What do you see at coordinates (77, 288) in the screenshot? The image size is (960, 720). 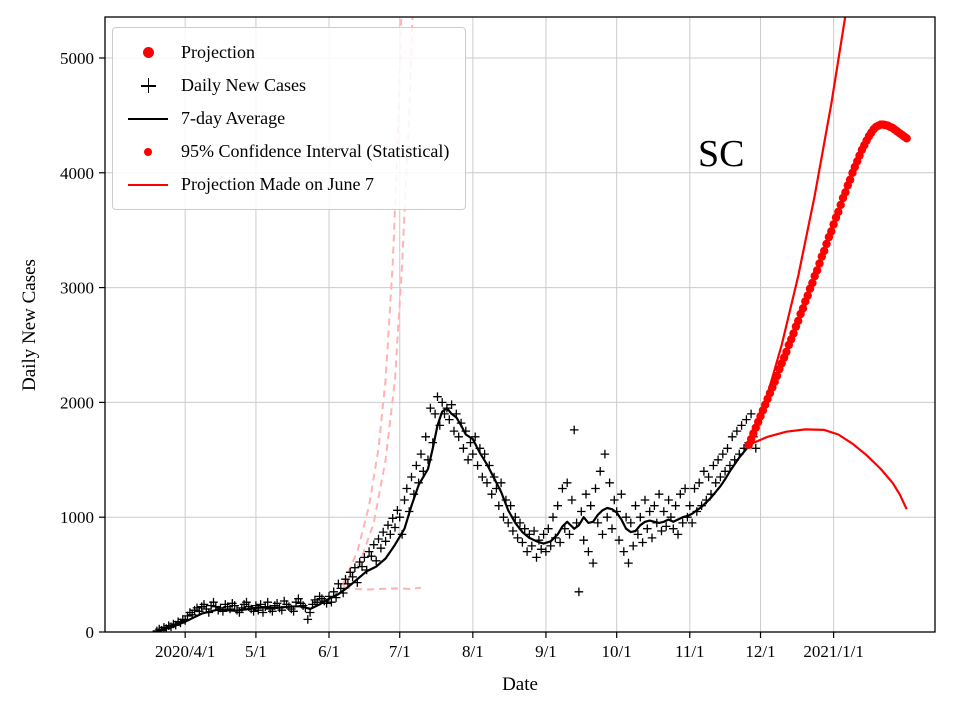 I see `y-tick-label: 3000` at bounding box center [77, 288].